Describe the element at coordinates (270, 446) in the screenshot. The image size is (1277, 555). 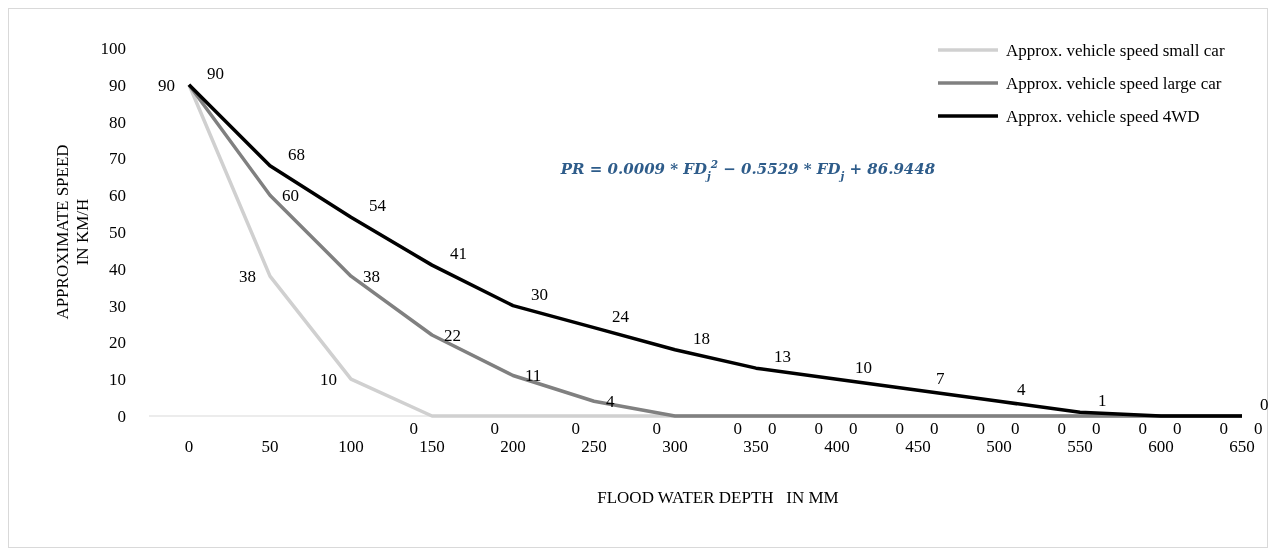
I see `x-tick-label: 50` at that location.